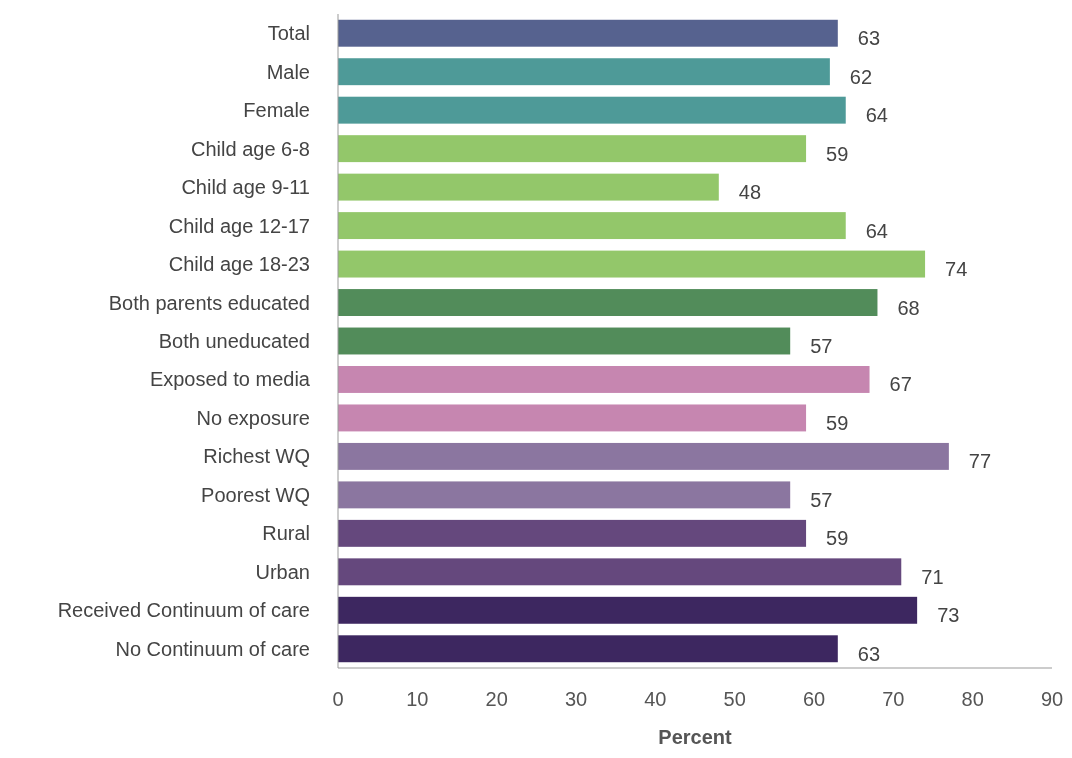 This screenshot has width=1072, height=758. I want to click on x-tick-label: 80, so click(972, 699).